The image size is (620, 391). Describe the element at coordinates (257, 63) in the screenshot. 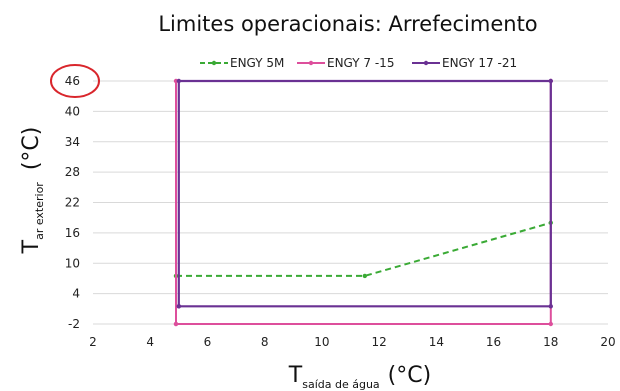

I see `legend-label-0: ENGY 5M` at that location.